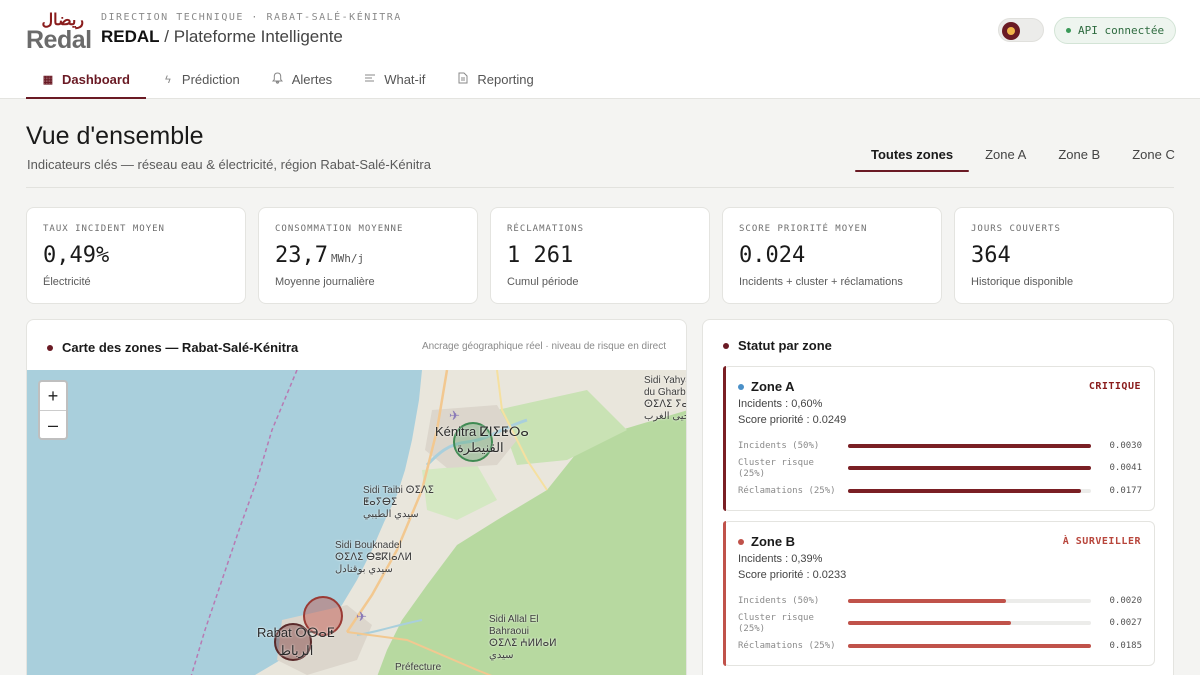  I want to click on kpi-value-text: 0,49%, so click(76, 255).